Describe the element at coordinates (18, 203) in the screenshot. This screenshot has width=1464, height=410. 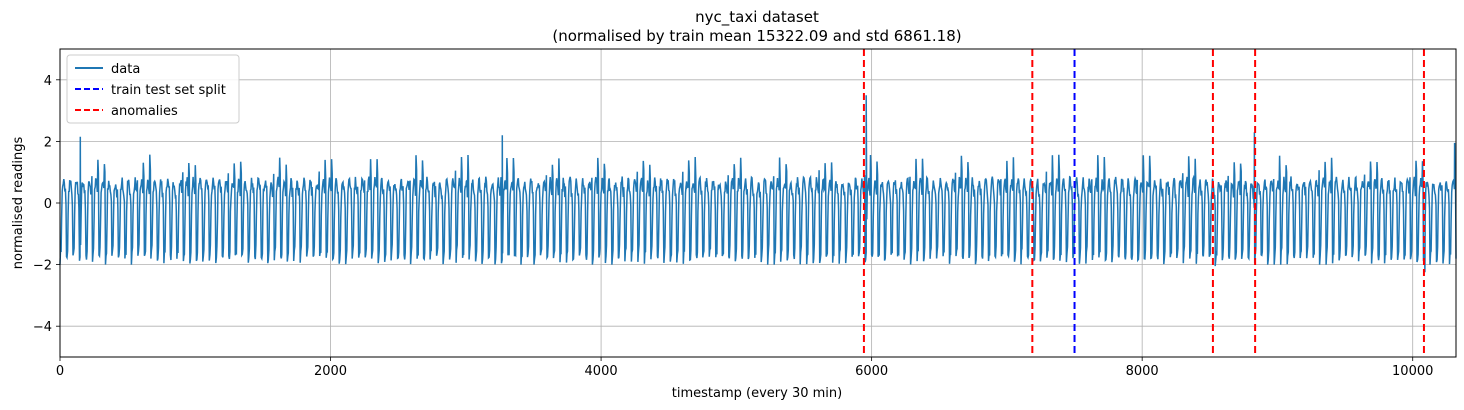
I see `y-axis-label: normalised readings` at that location.